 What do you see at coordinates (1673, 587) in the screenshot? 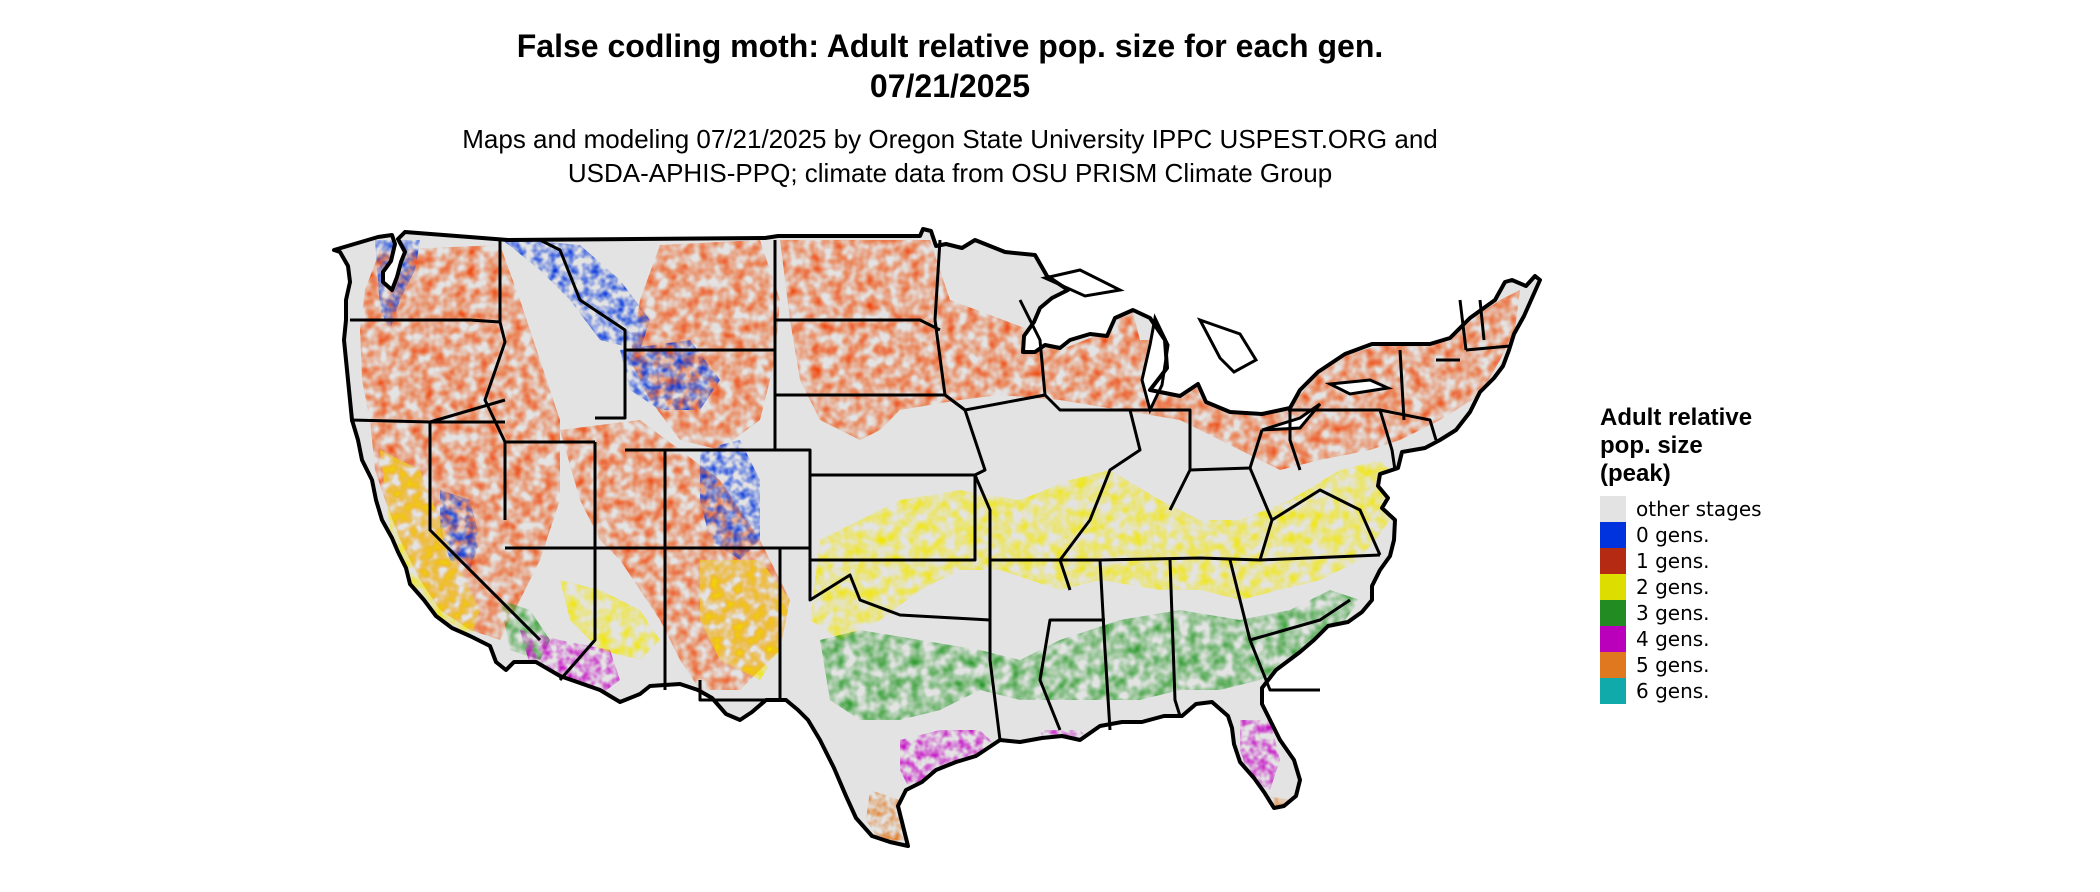
I see `legend-label: 2 gens.` at bounding box center [1673, 587].